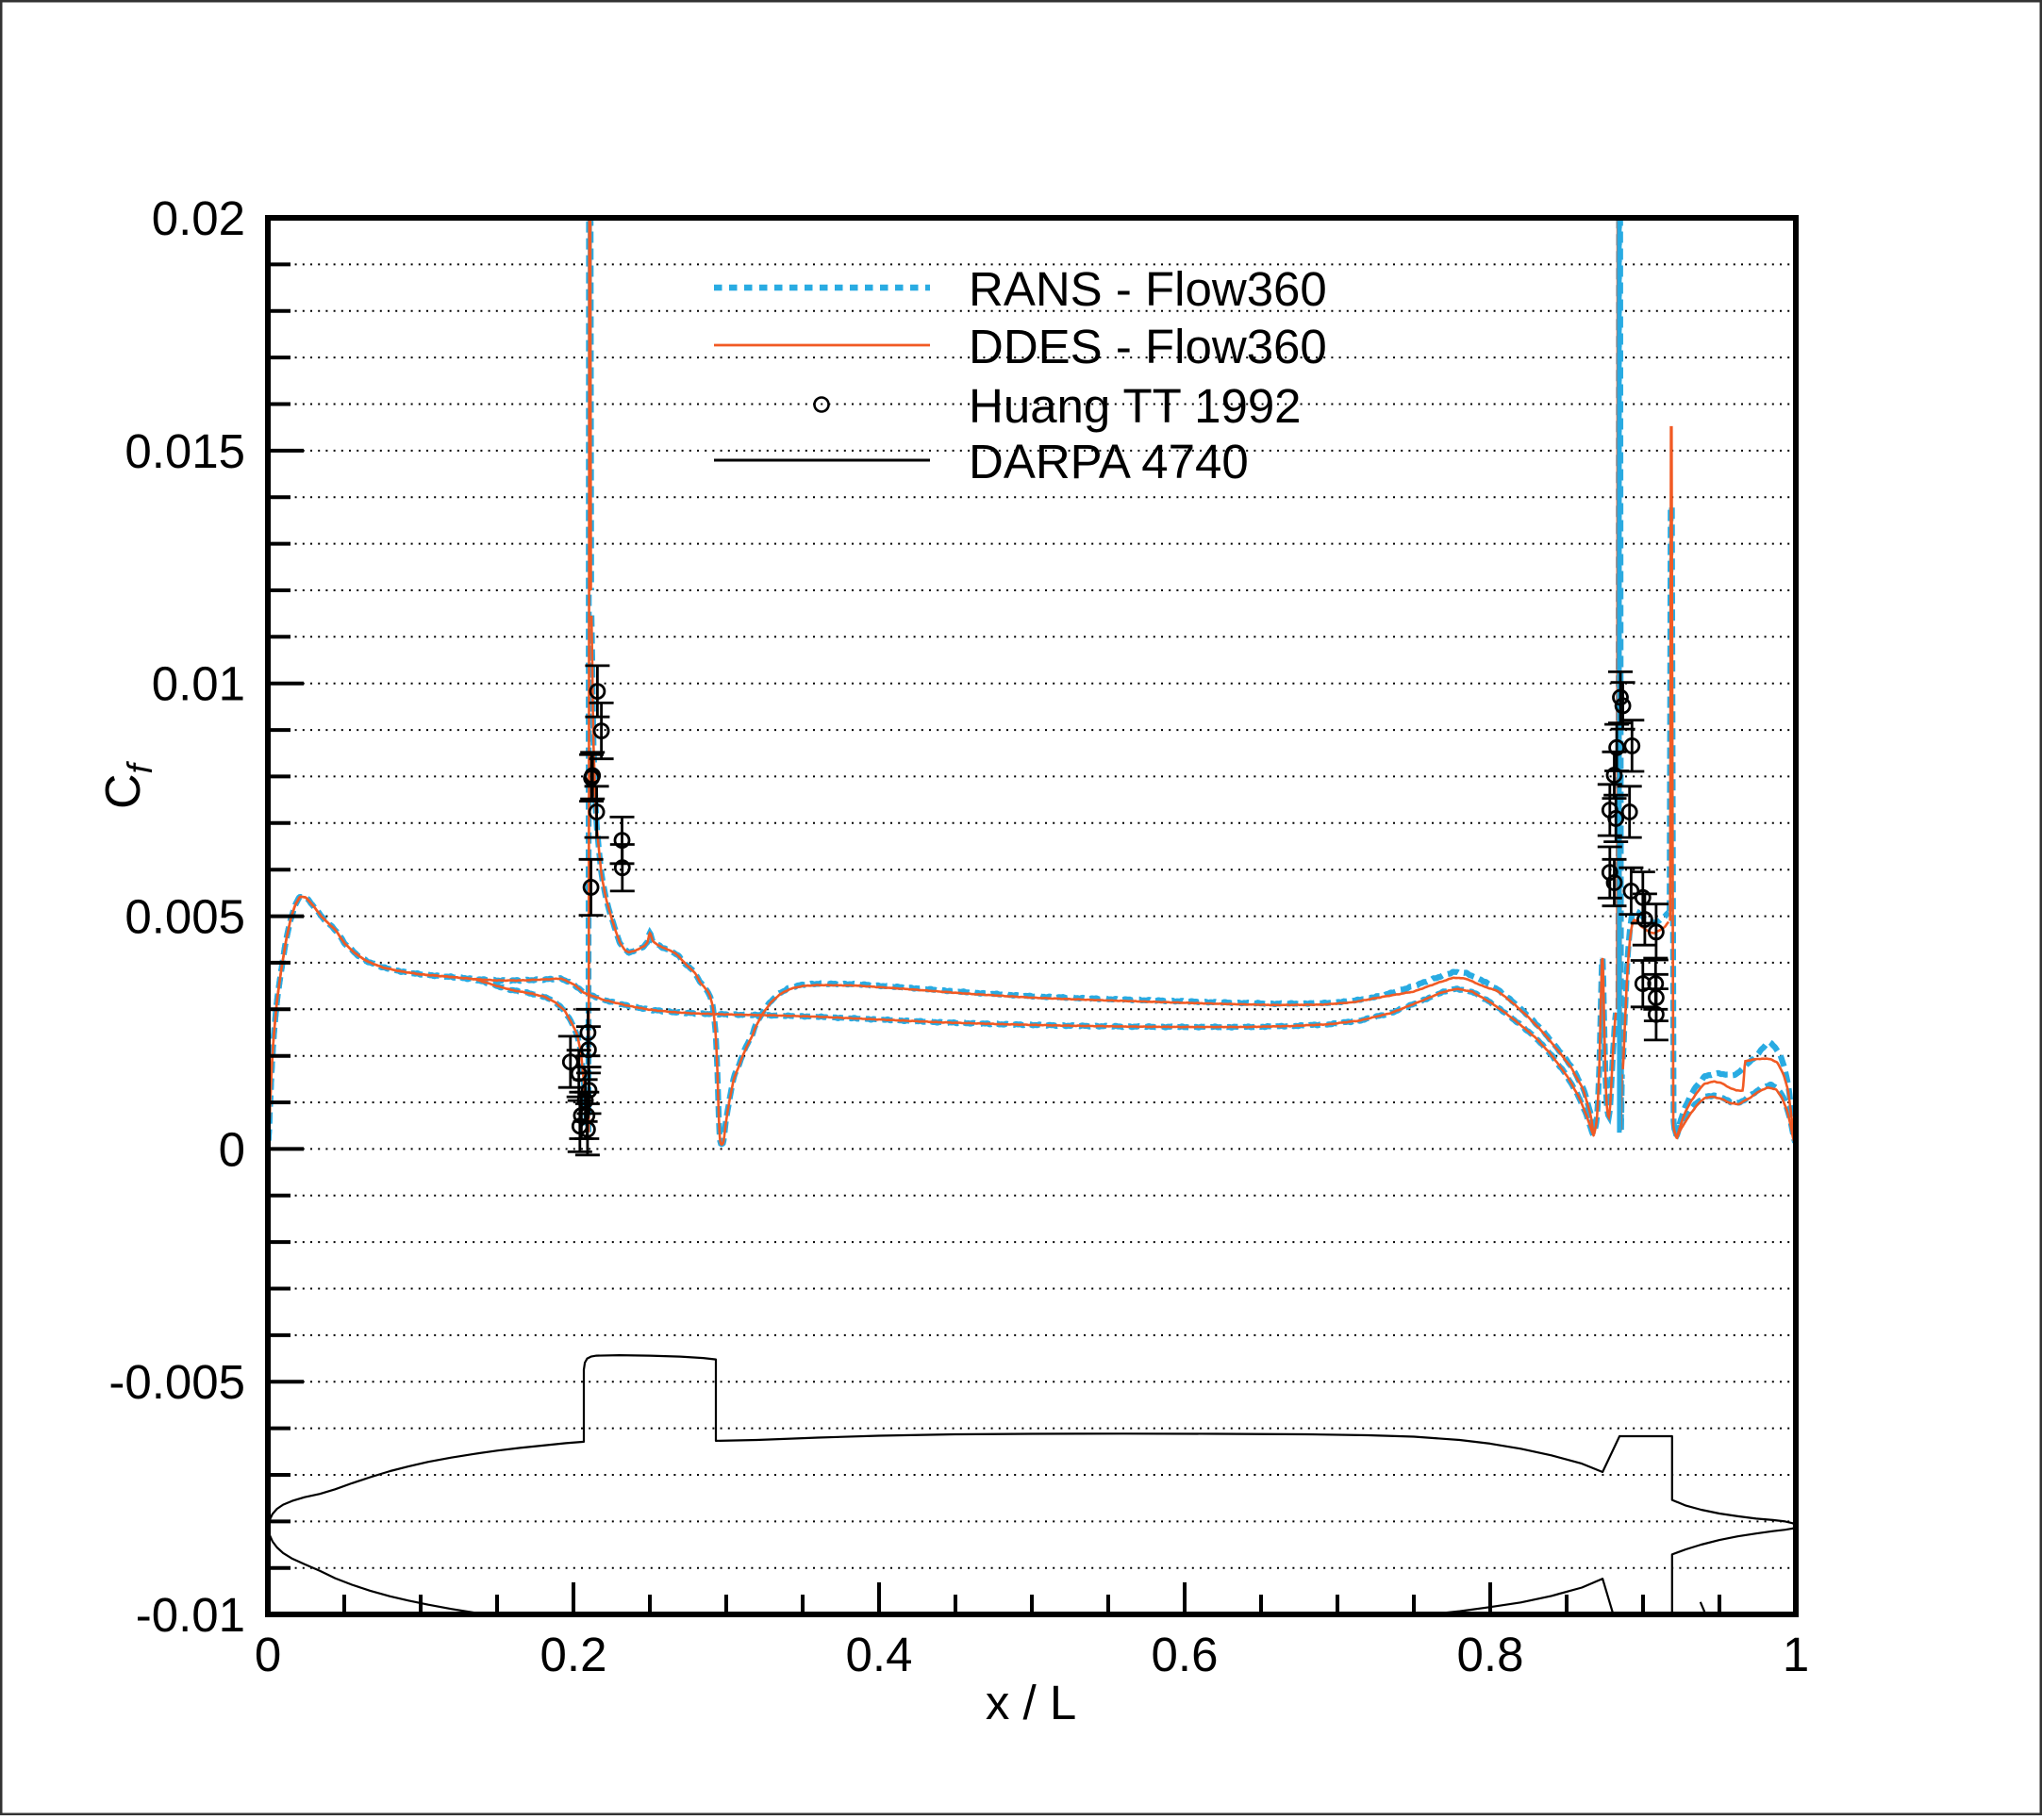 The height and width of the screenshot is (1820, 2042). I want to click on svg-text: 0.015, so click(185, 451).